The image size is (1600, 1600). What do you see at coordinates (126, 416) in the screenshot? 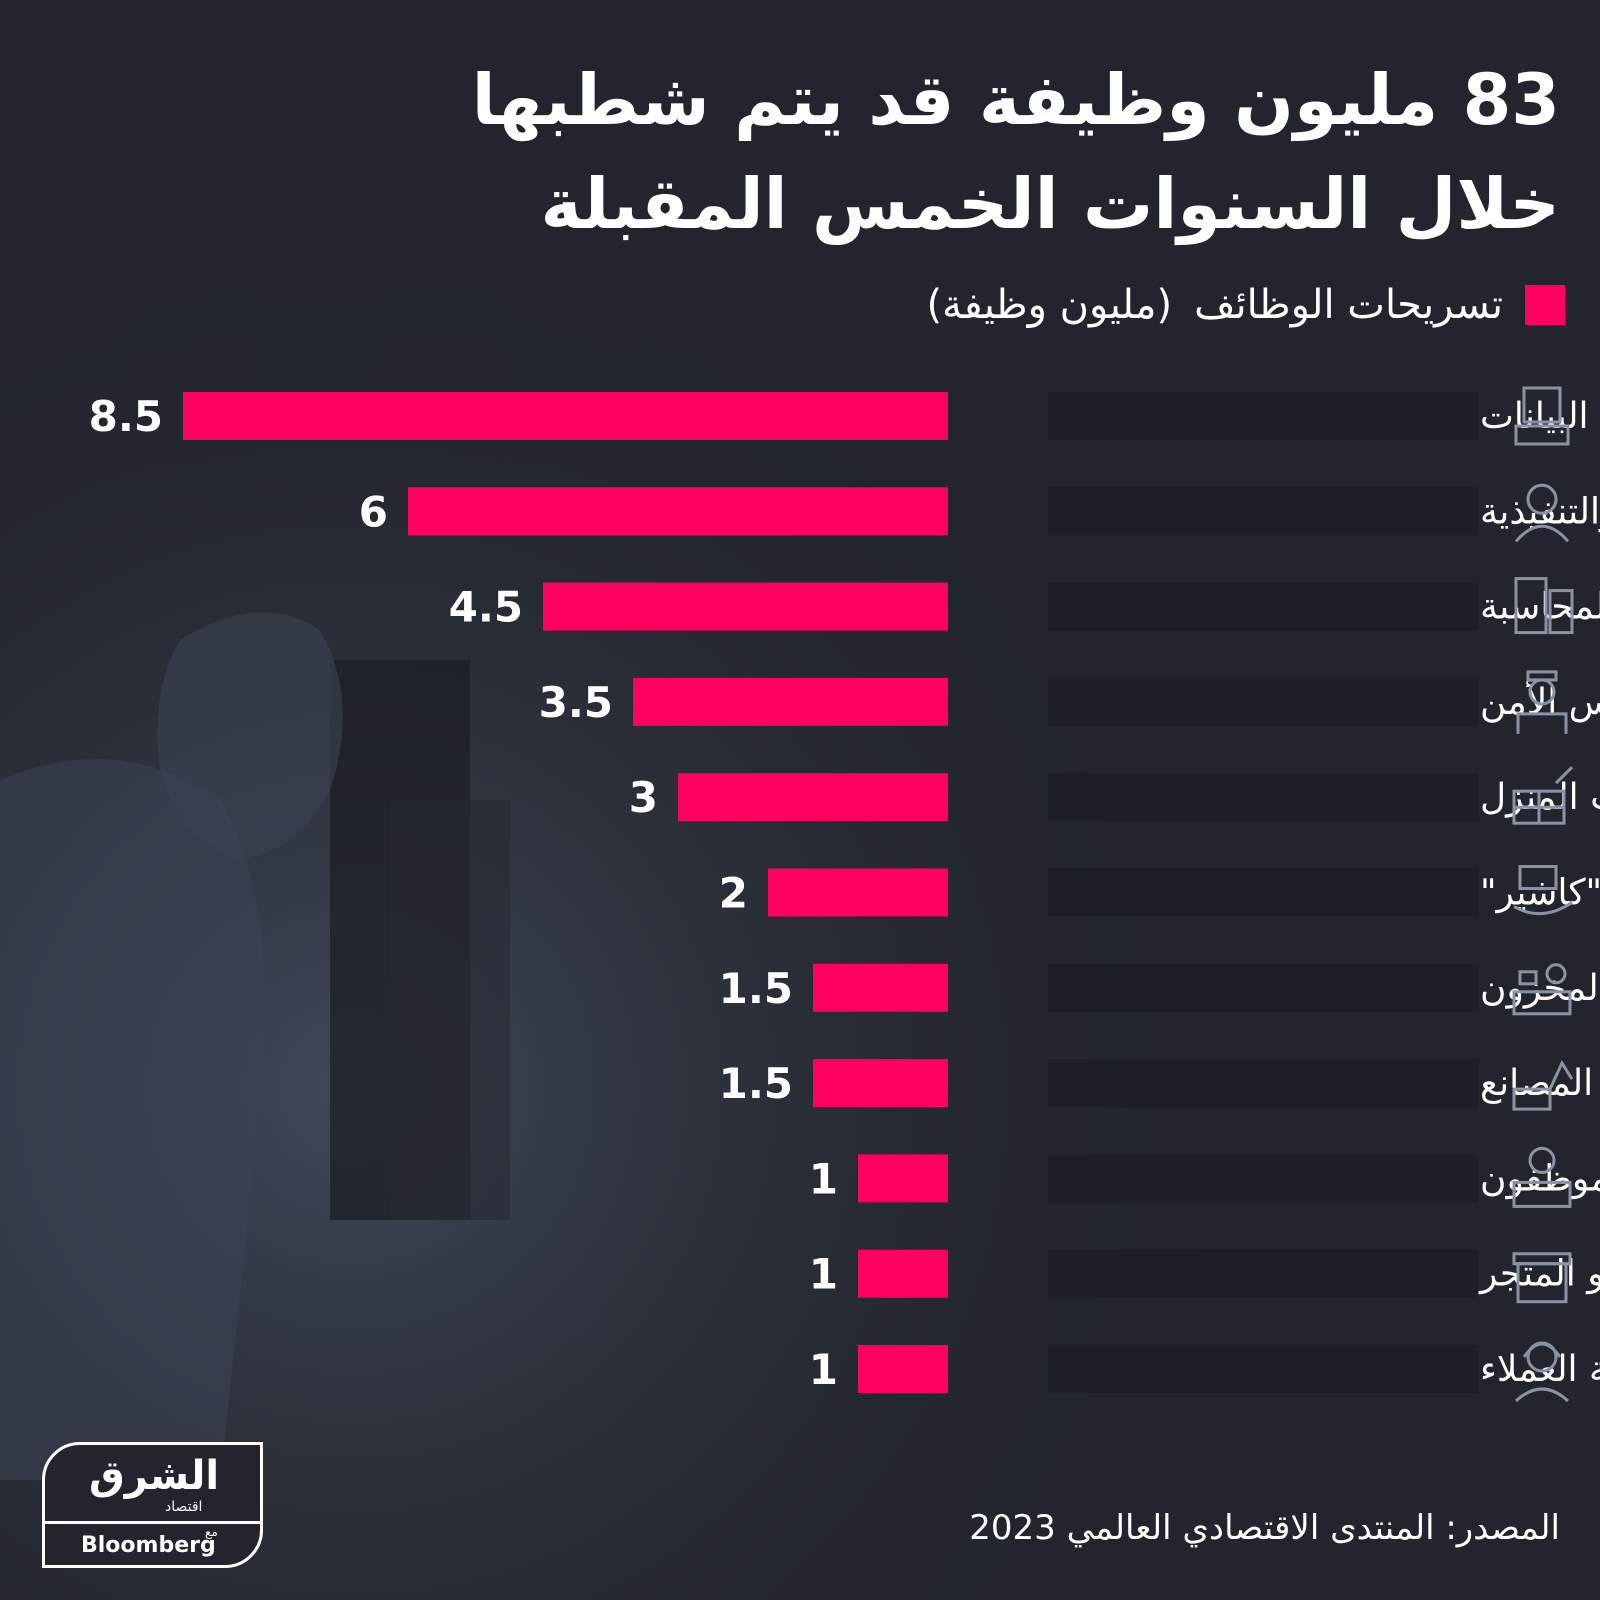
I see `value-label-0: 8.5` at bounding box center [126, 416].